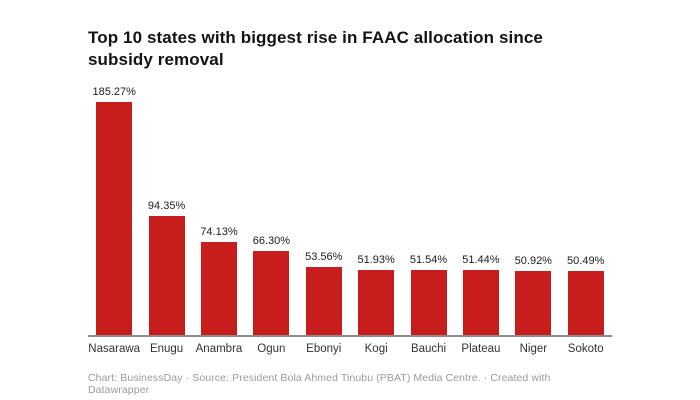 This screenshot has width=700, height=400. What do you see at coordinates (350, 335) in the screenshot?
I see `x-axis-line` at bounding box center [350, 335].